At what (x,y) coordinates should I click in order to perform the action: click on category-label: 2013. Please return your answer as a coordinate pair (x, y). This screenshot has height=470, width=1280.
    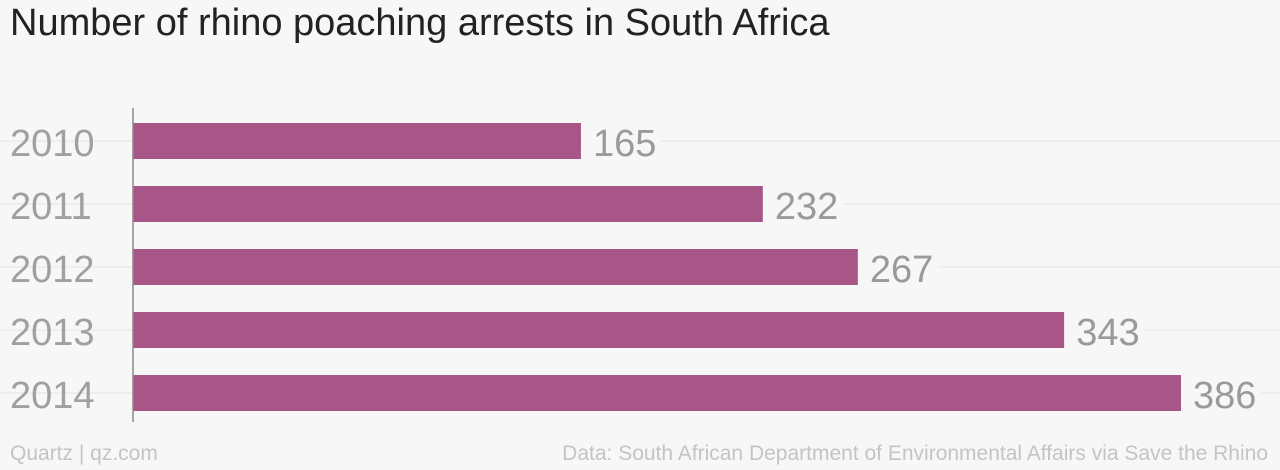
    Looking at the image, I should click on (52, 333).